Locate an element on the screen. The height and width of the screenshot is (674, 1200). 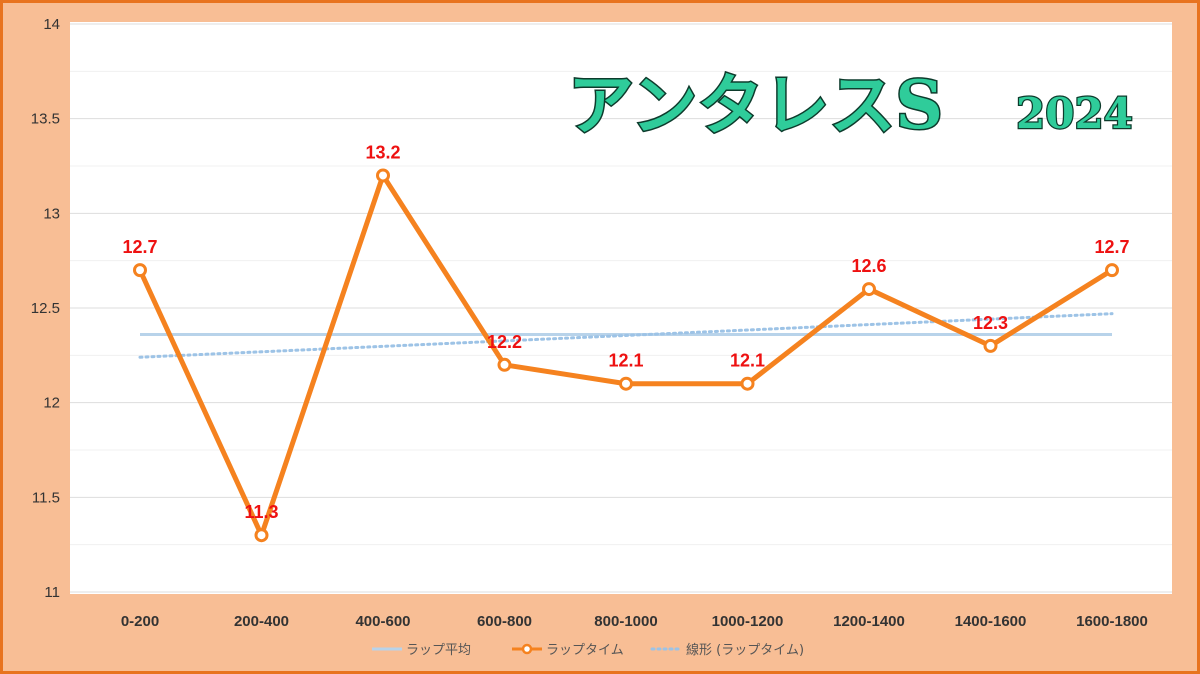
legend: ラップ平均 ラップタイム 線形 (ラップタイム) is located at coordinates (588, 650).